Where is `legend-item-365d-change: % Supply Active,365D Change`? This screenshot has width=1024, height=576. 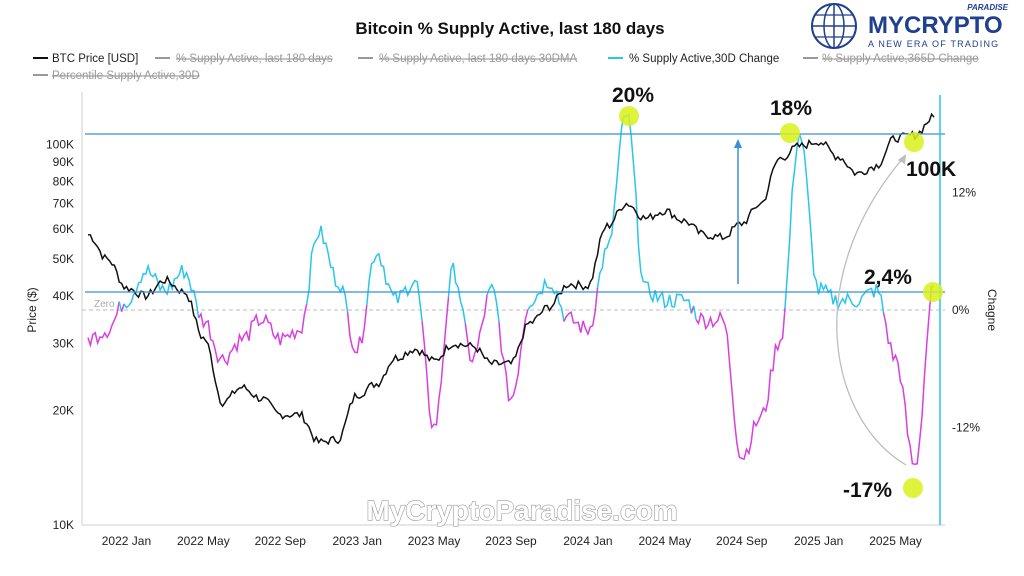
legend-item-365d-change: % Supply Active,365D Change is located at coordinates (900, 59).